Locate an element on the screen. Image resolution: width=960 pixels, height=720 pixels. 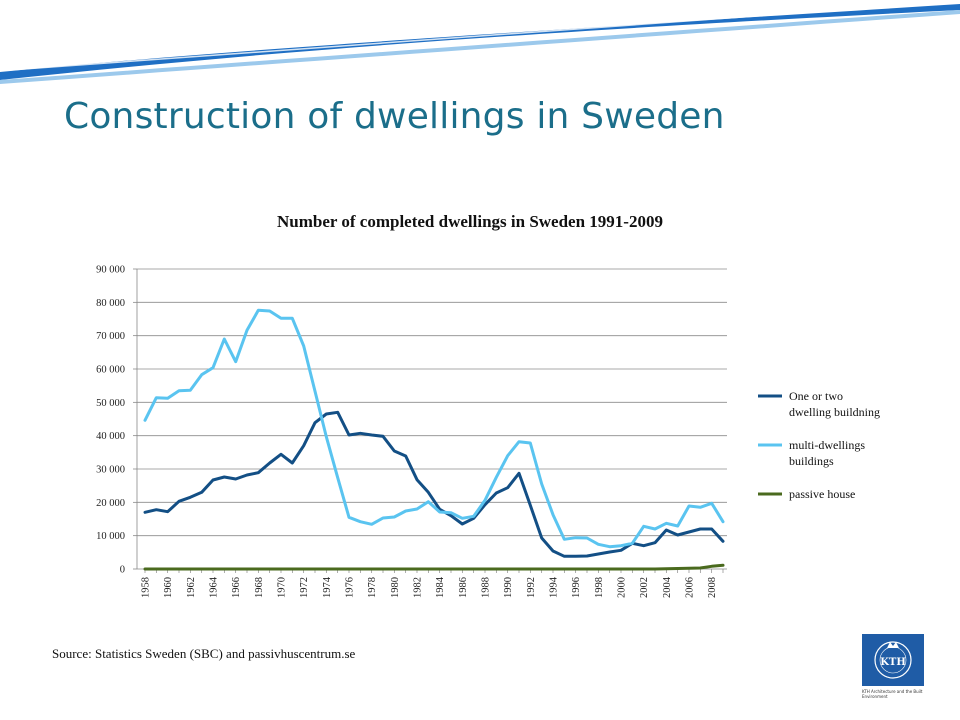
slide-title: Construction of dwellings in Sweden is located at coordinates (394, 116).